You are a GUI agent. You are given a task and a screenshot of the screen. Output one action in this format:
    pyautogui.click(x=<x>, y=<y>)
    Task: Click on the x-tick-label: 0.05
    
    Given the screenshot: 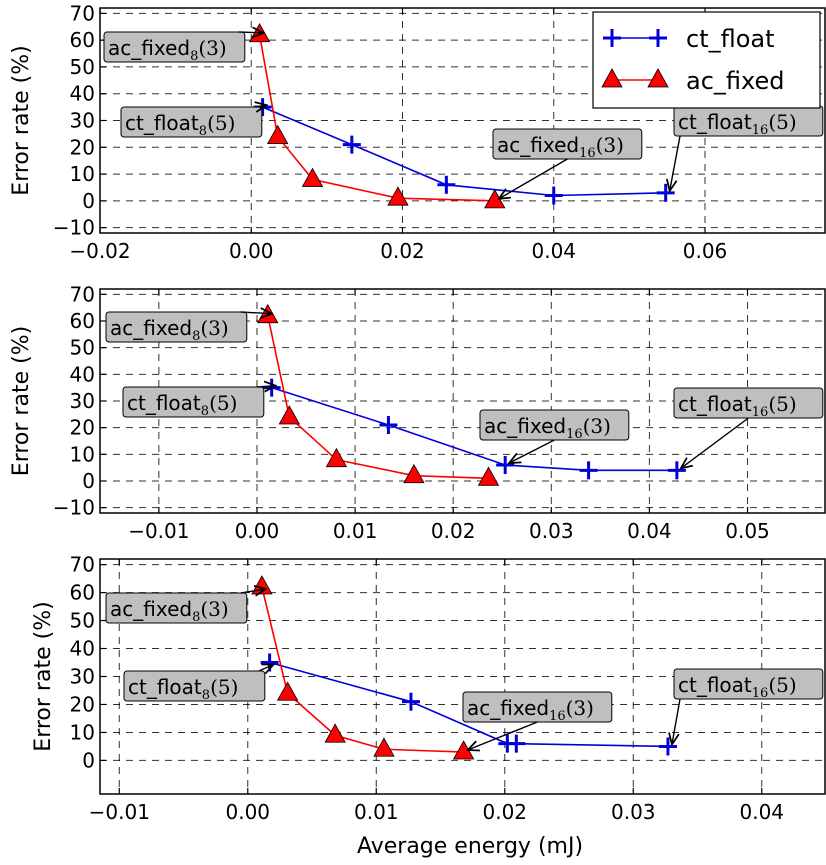 What is the action you would take?
    pyautogui.click(x=747, y=531)
    